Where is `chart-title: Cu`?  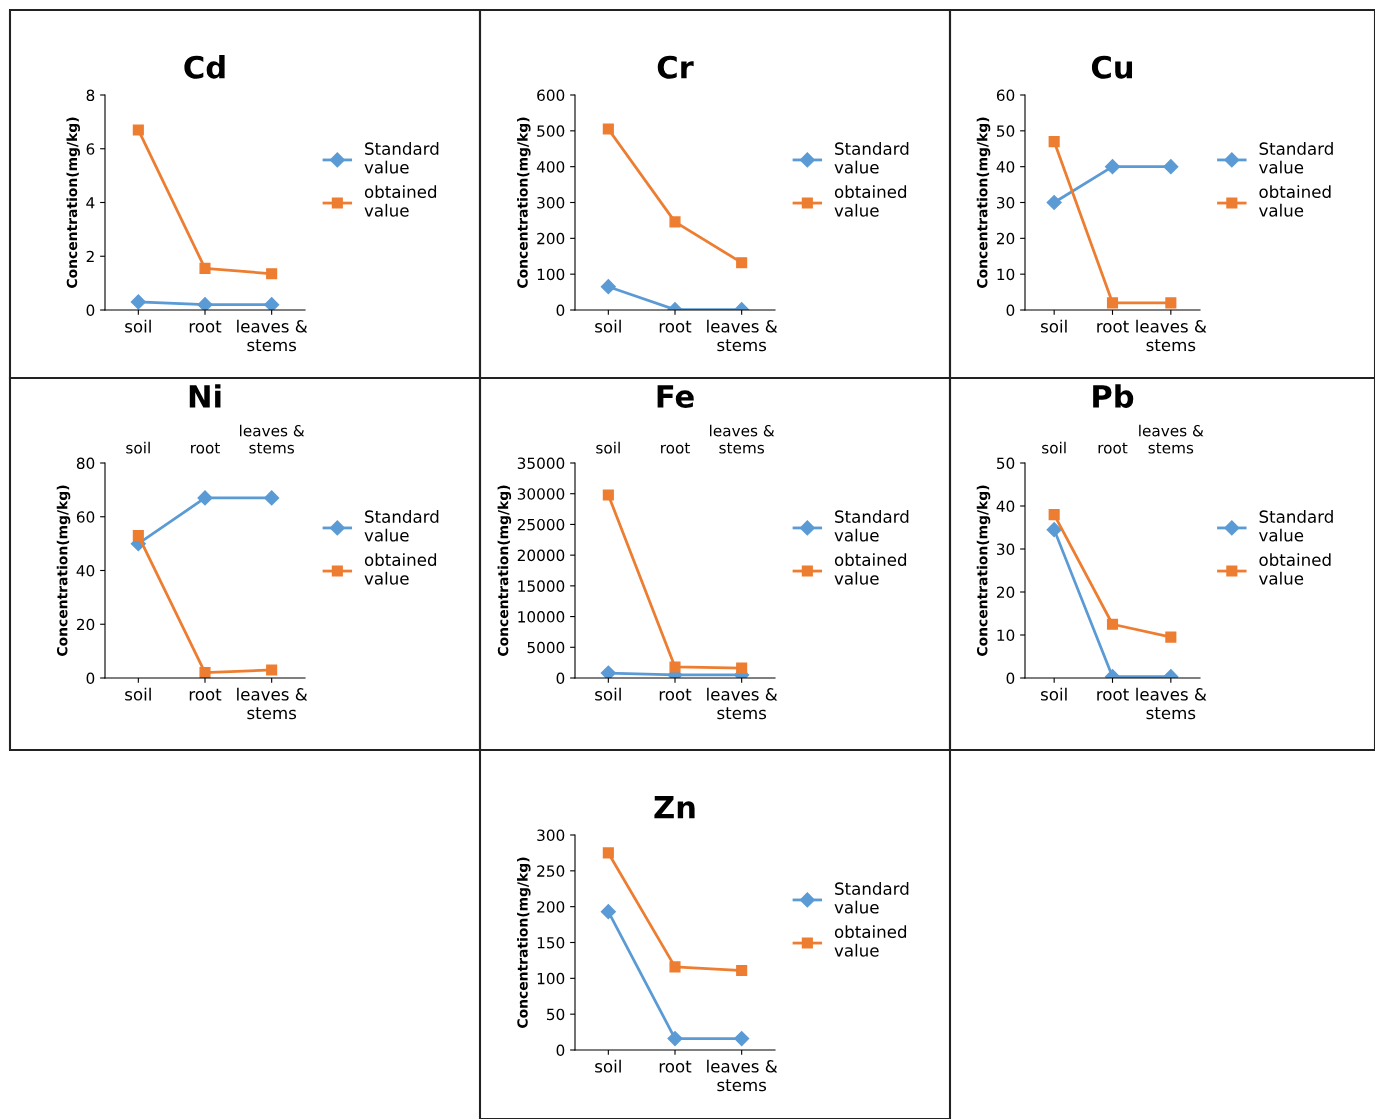
chart-title: Cu is located at coordinates (1112, 67).